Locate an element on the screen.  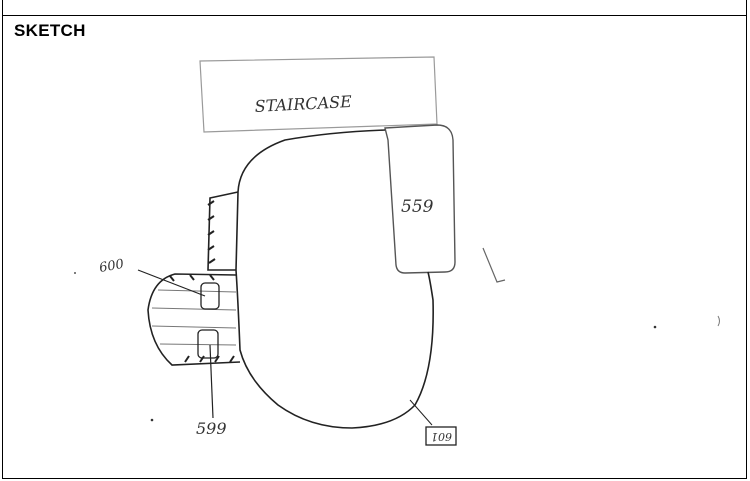
annex-outline is located at coordinates (194, 319).